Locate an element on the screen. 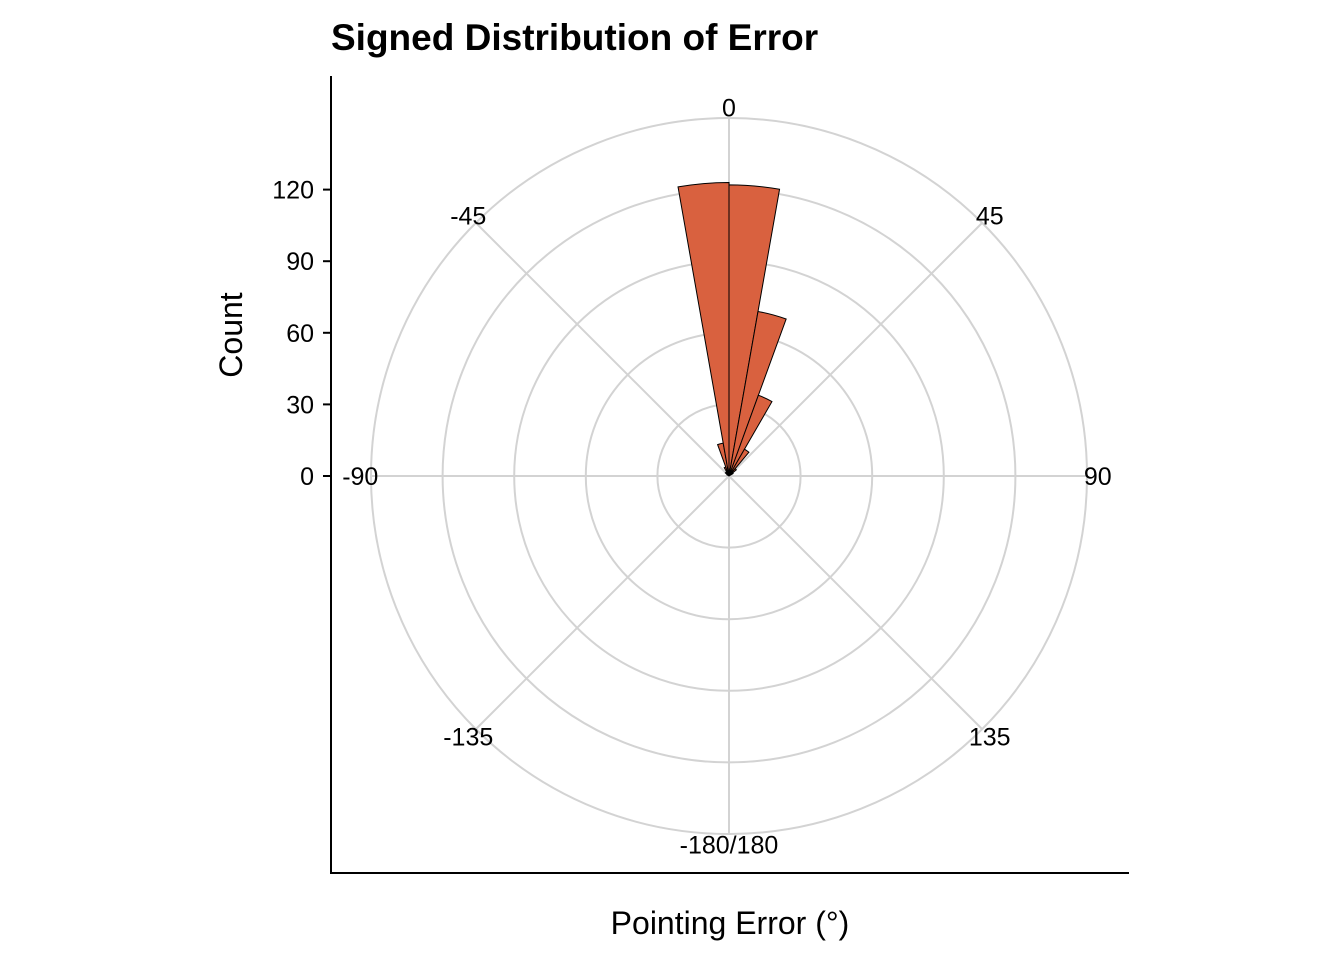 Image resolution: width=1344 pixels, height=960 pixels. y-tick-label: 0 is located at coordinates (307, 477).